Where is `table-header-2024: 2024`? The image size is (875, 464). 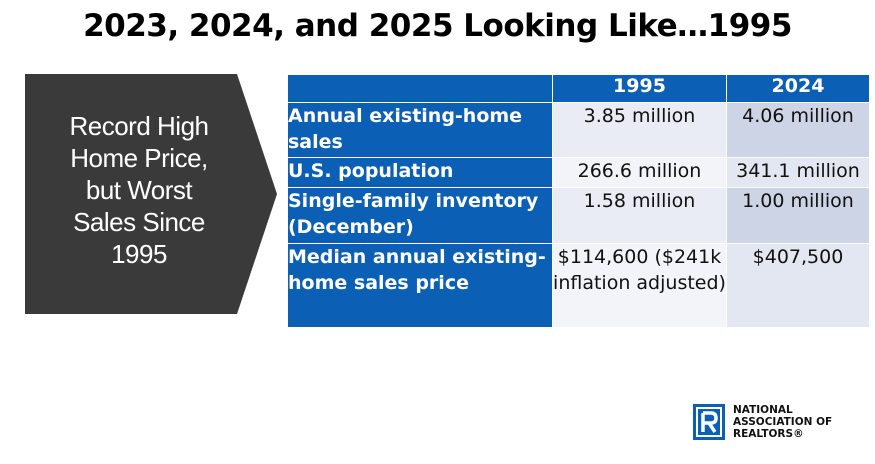
table-header-2024: 2024 is located at coordinates (798, 88).